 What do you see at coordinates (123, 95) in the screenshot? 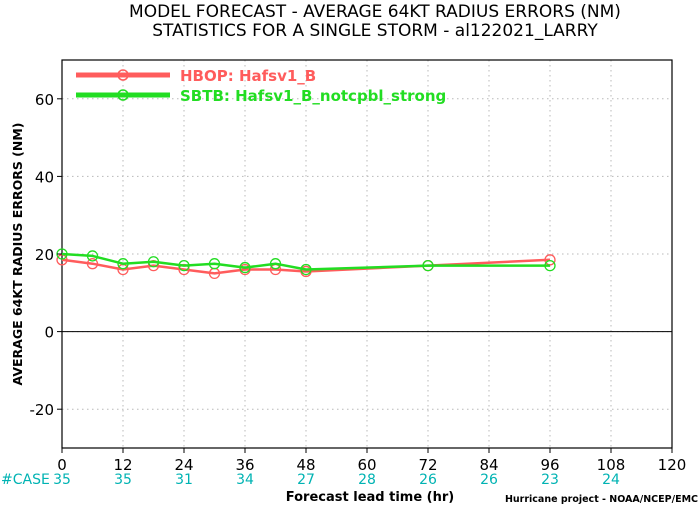
I see `legend-marker-sbtb` at bounding box center [123, 95].